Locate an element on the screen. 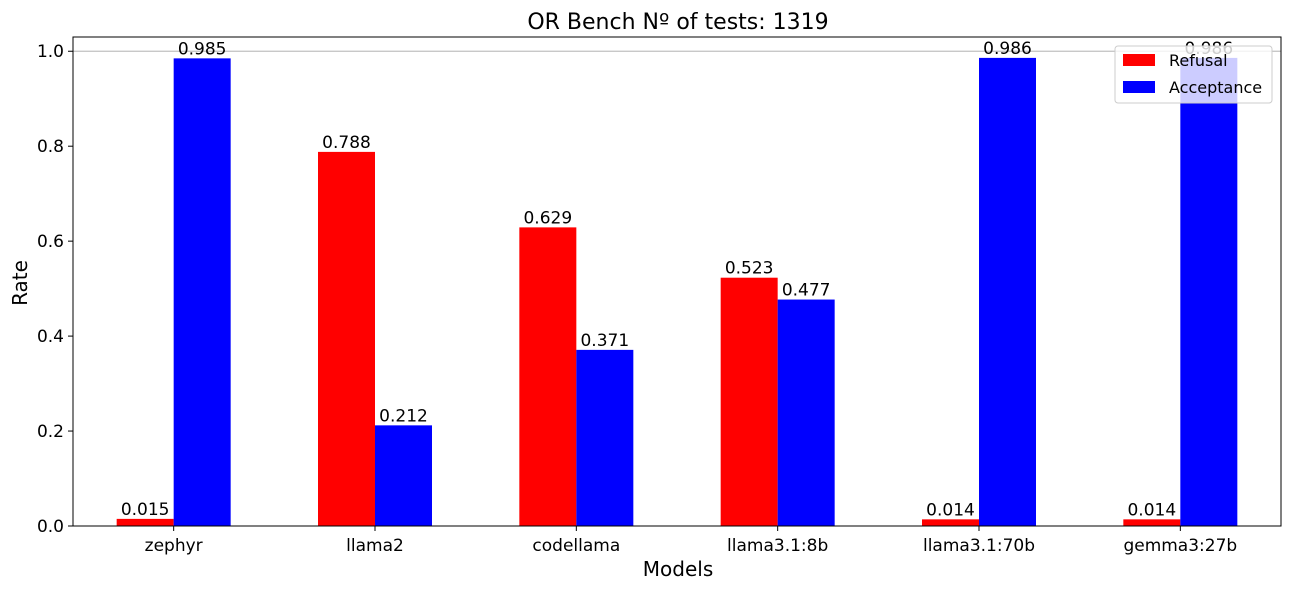  x-tick-label: zephyr is located at coordinates (174, 546).